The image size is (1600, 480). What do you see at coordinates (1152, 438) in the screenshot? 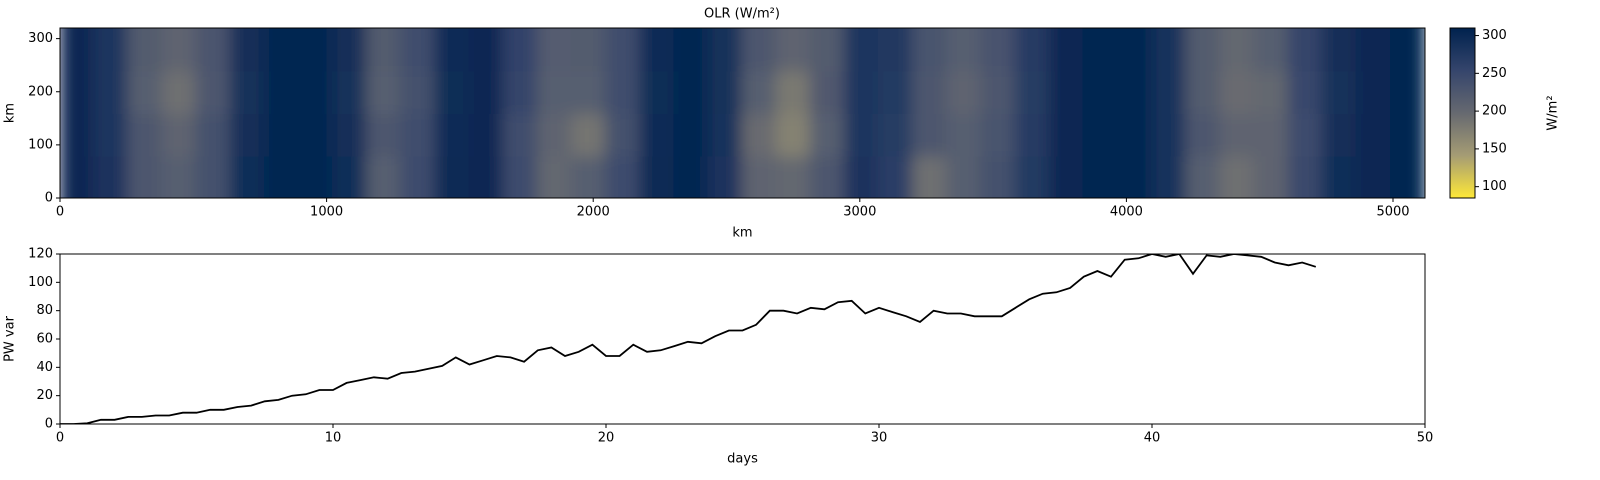
I see `x-tick-label: 40` at bounding box center [1152, 438].